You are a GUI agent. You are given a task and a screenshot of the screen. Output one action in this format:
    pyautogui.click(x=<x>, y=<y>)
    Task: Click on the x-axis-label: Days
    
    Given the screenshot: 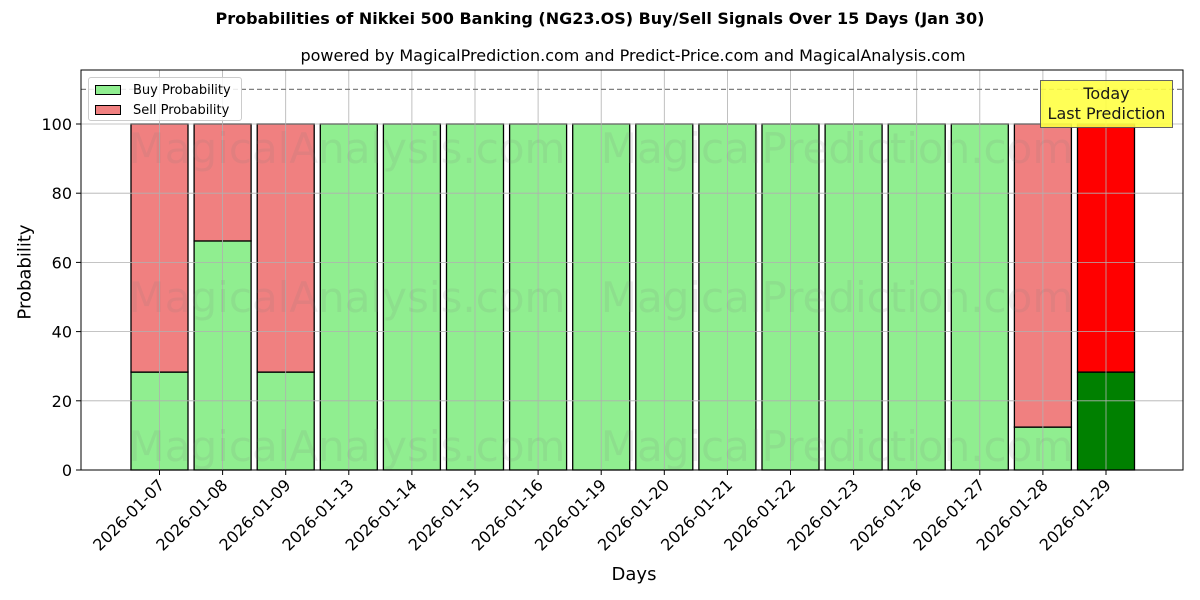 What is the action you would take?
    pyautogui.click(x=634, y=574)
    